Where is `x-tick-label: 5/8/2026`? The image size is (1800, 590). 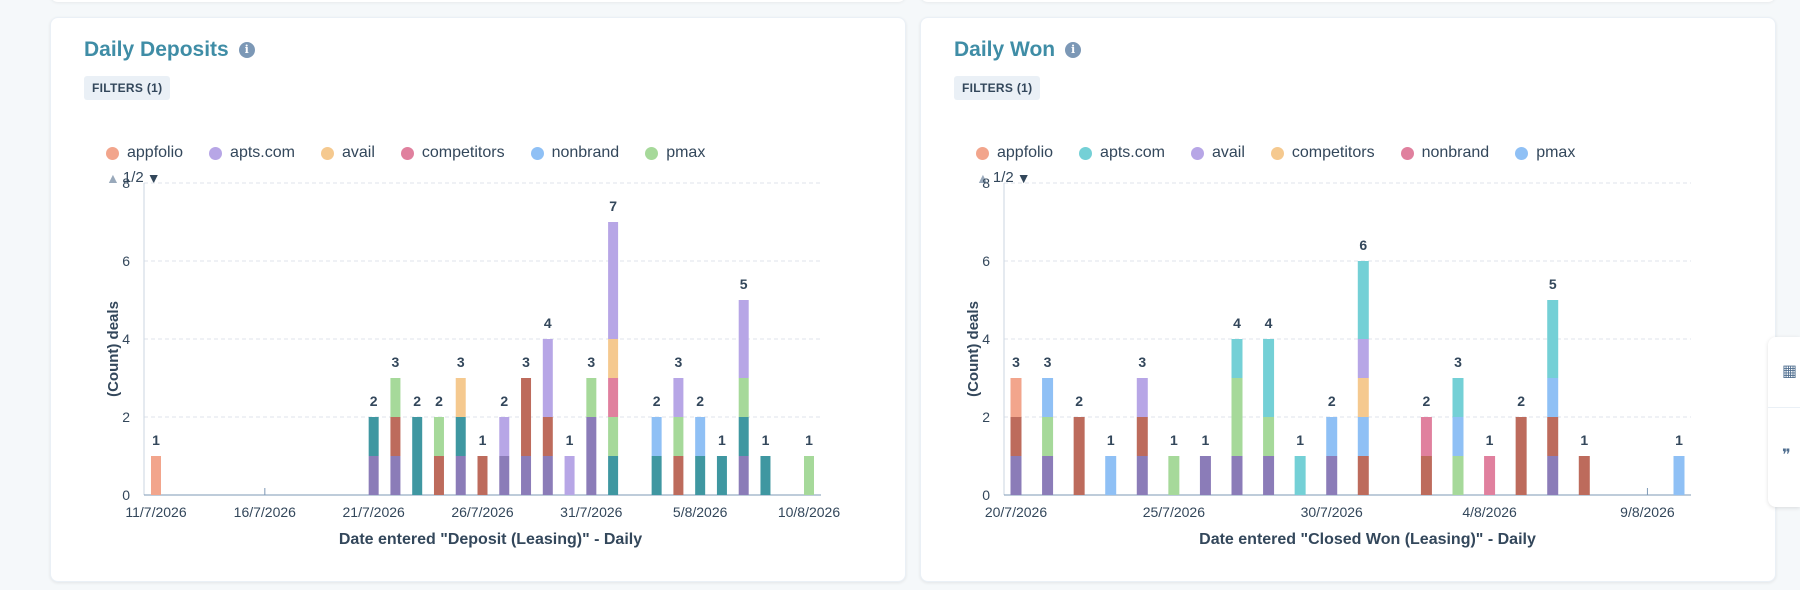
x-tick-label: 5/8/2026 is located at coordinates (700, 512).